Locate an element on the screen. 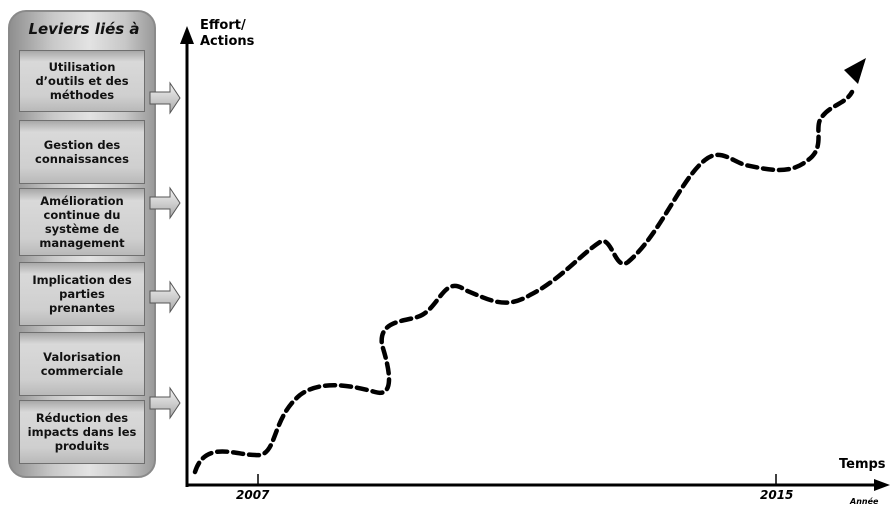 Image resolution: width=893 pixels, height=506 pixels. x-tick-label-2007: 2007 is located at coordinates (253, 495).